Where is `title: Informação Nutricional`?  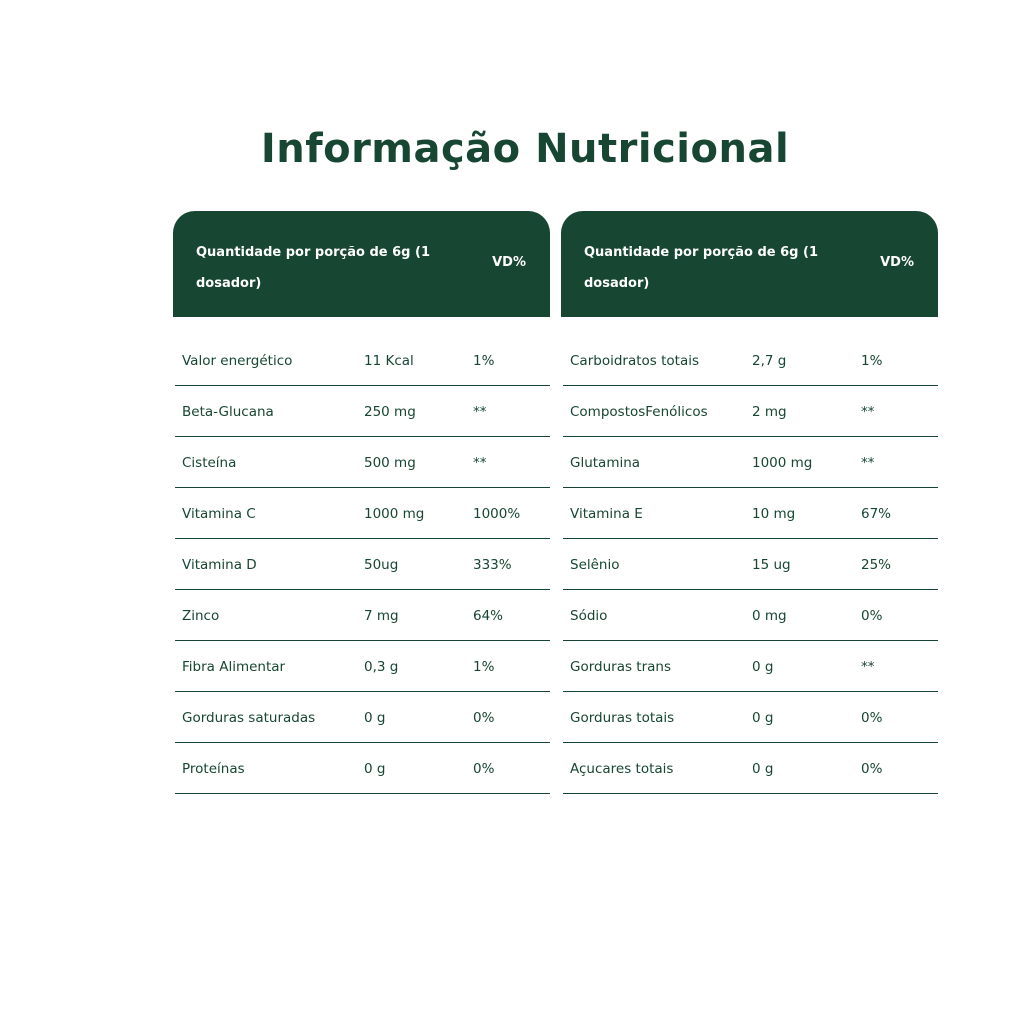 title: Informação Nutricional is located at coordinates (525, 149).